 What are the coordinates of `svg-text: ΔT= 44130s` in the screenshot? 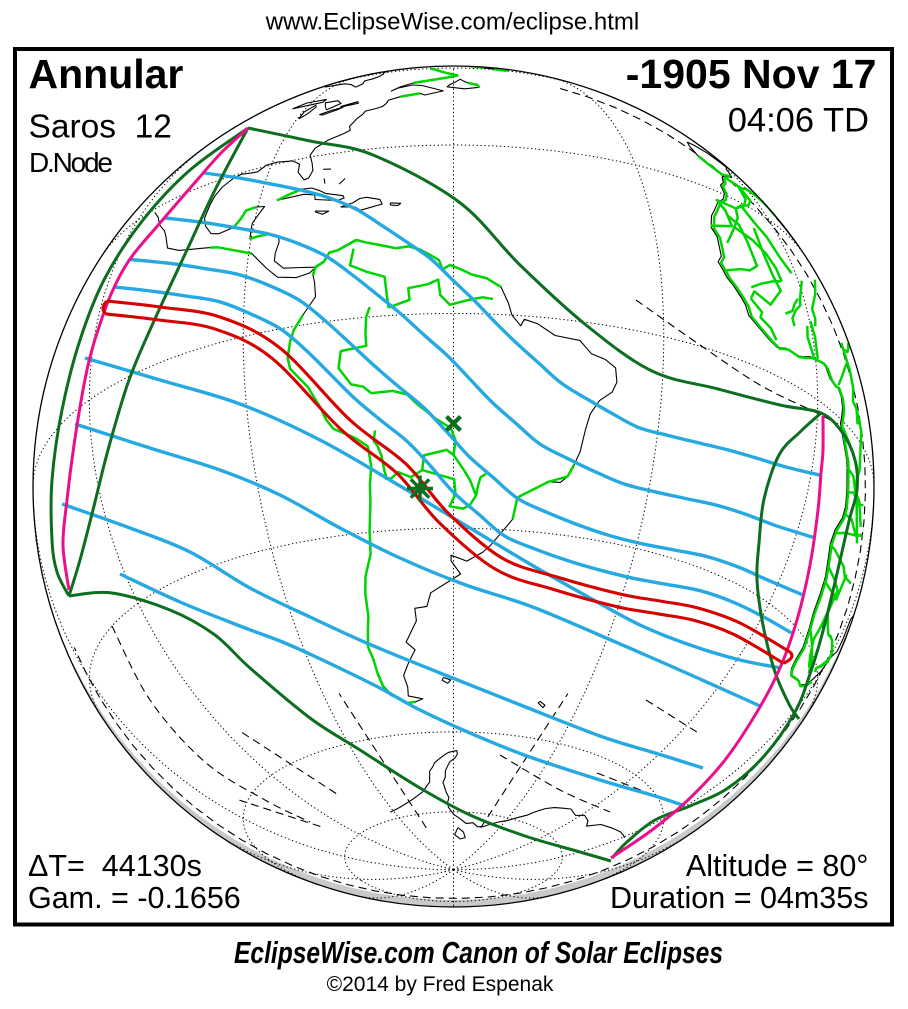 It's located at (115, 866).